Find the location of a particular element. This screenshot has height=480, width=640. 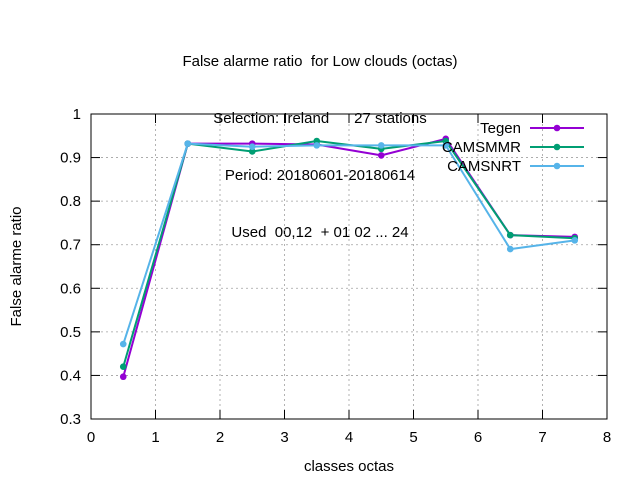

x-tick-label: 6 is located at coordinates (478, 437).